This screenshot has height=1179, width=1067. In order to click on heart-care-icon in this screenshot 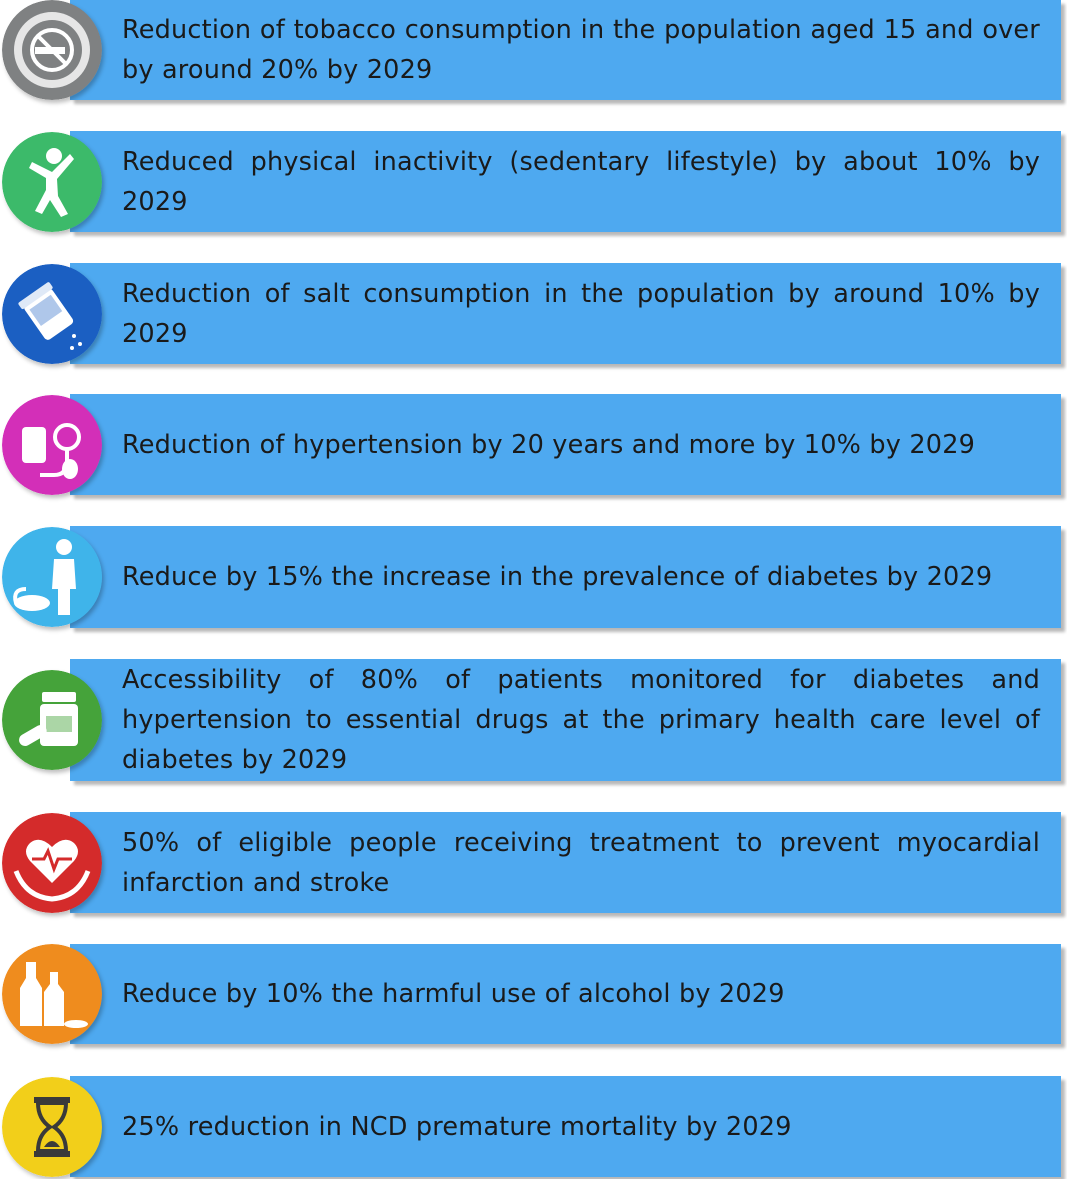, I will do `click(52, 862)`.